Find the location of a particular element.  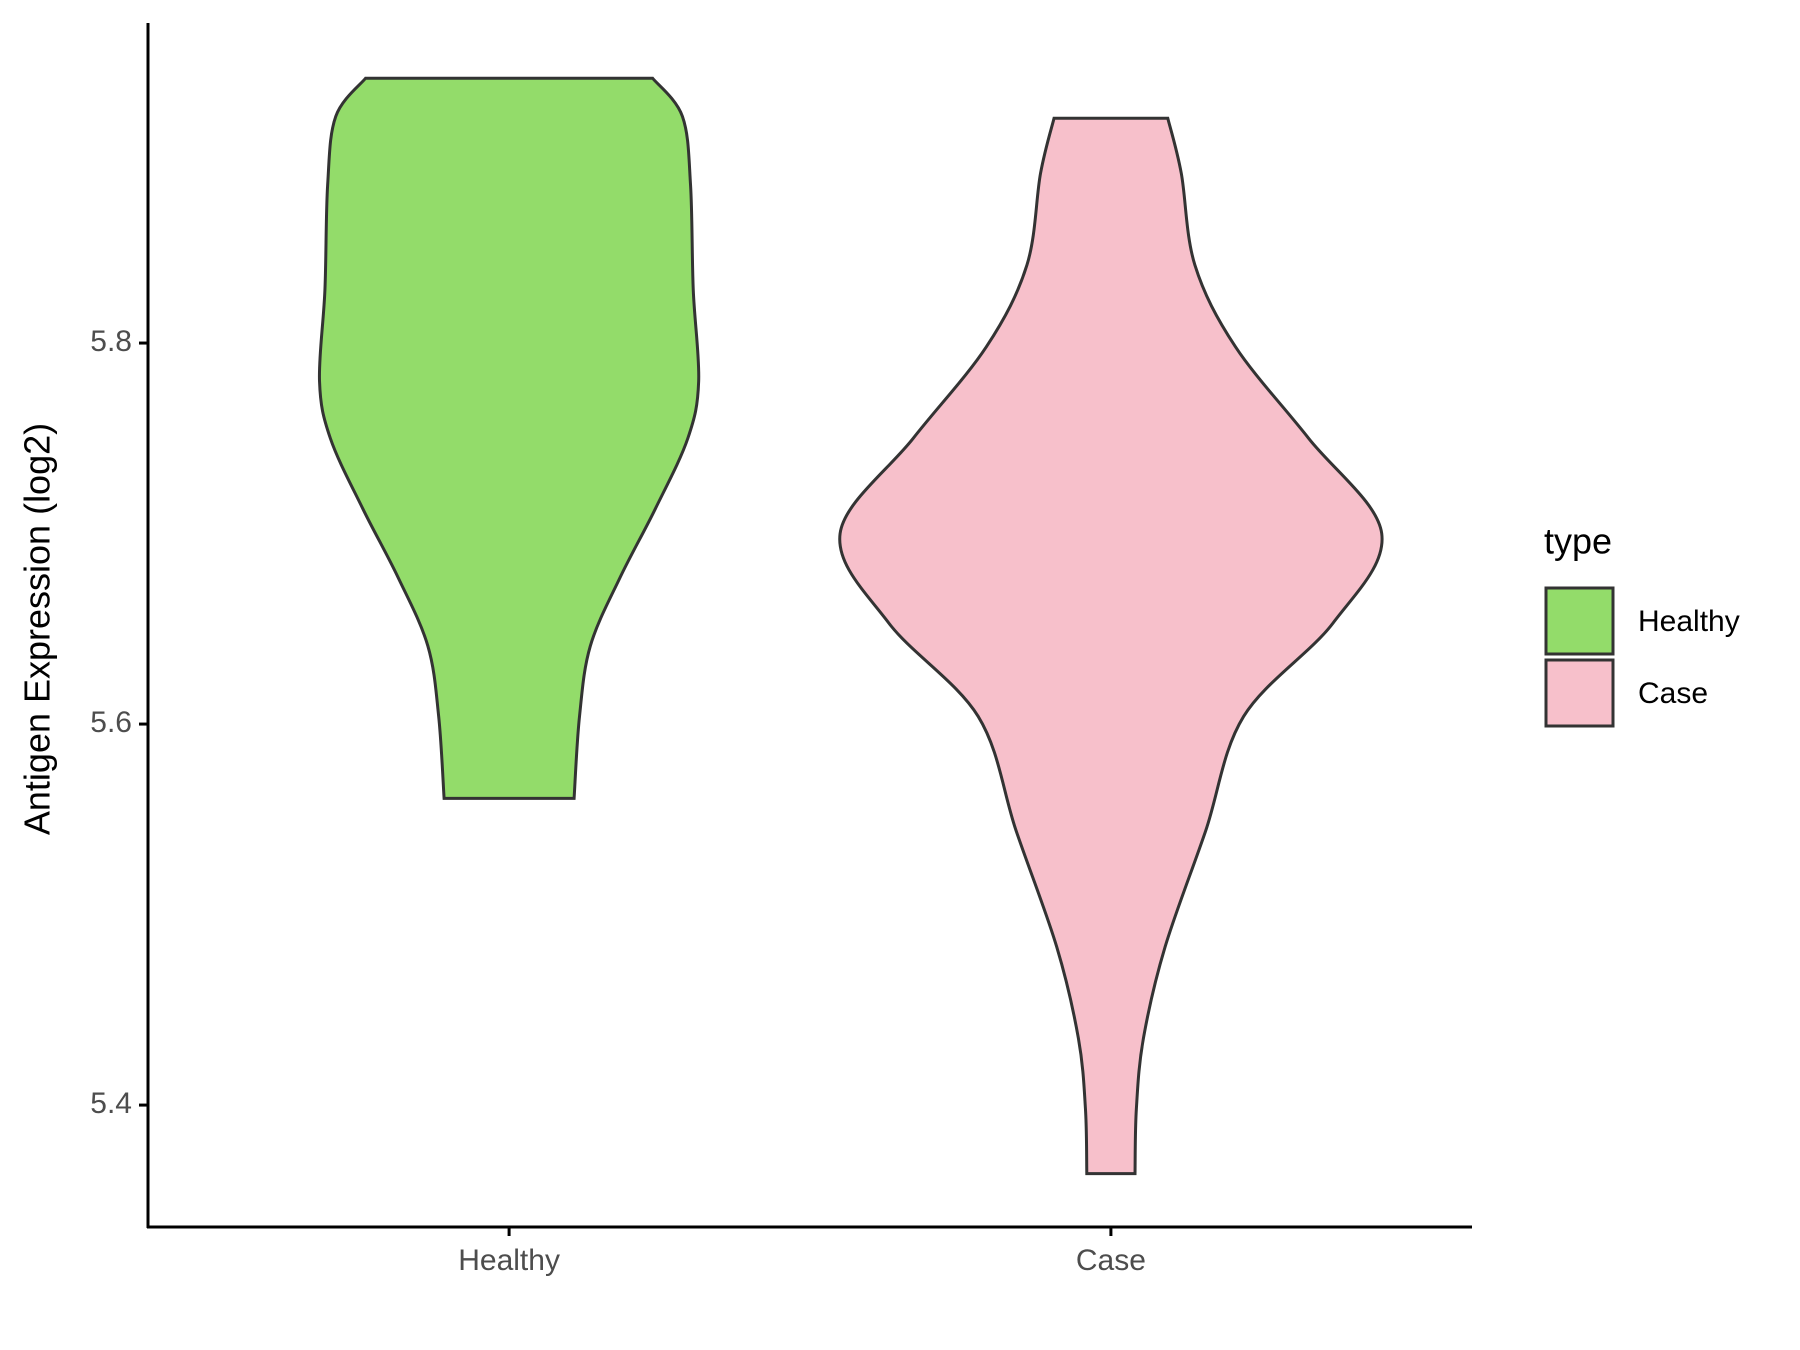

x-tick-label: Case is located at coordinates (1111, 1260).